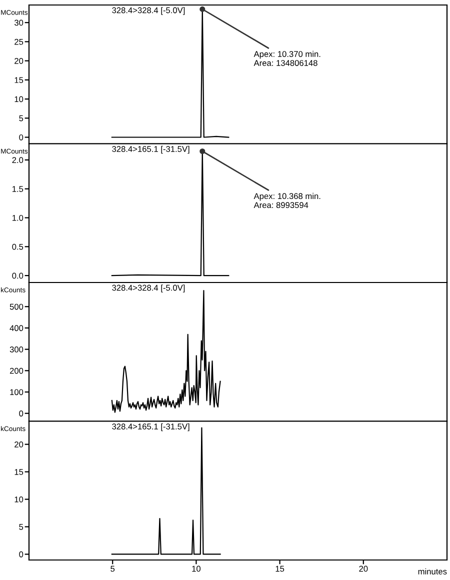 The image size is (450, 580). I want to click on y-tick-label: 400, so click(17, 328).